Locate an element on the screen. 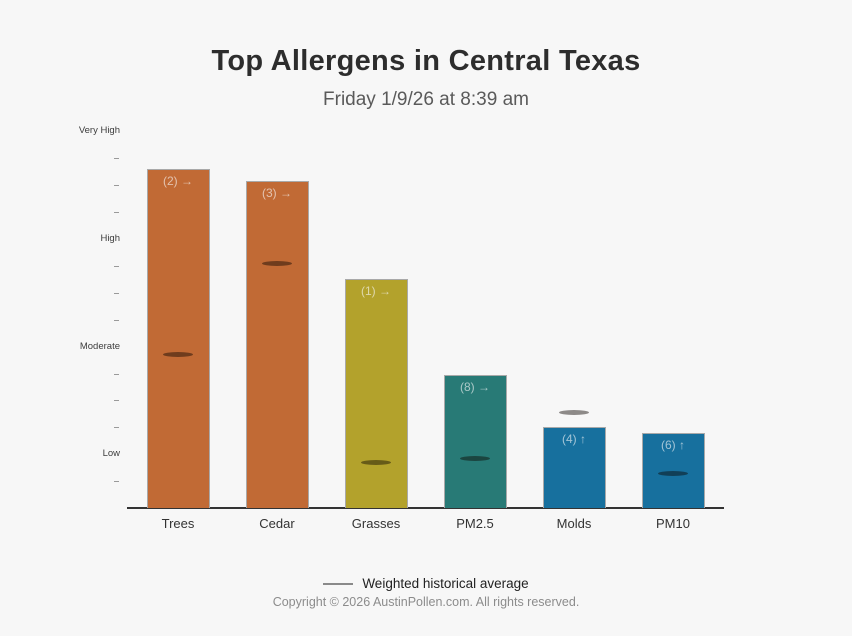 Image resolution: width=852 pixels, height=636 pixels. bar-value-label: (2) → is located at coordinates (178, 181).